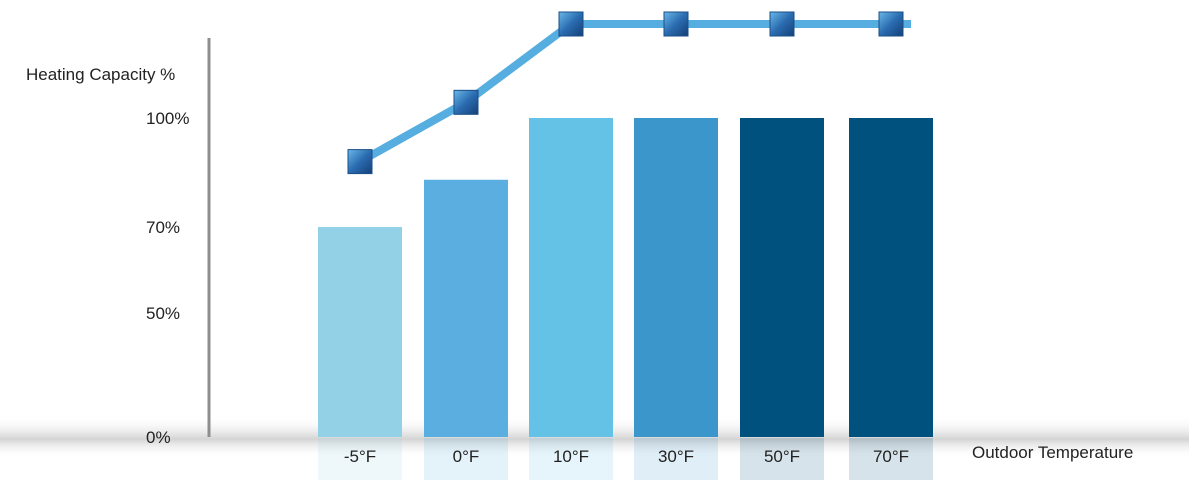 The width and height of the screenshot is (1189, 488). Describe the element at coordinates (676, 456) in the screenshot. I see `x-tick-label: 30°F` at that location.